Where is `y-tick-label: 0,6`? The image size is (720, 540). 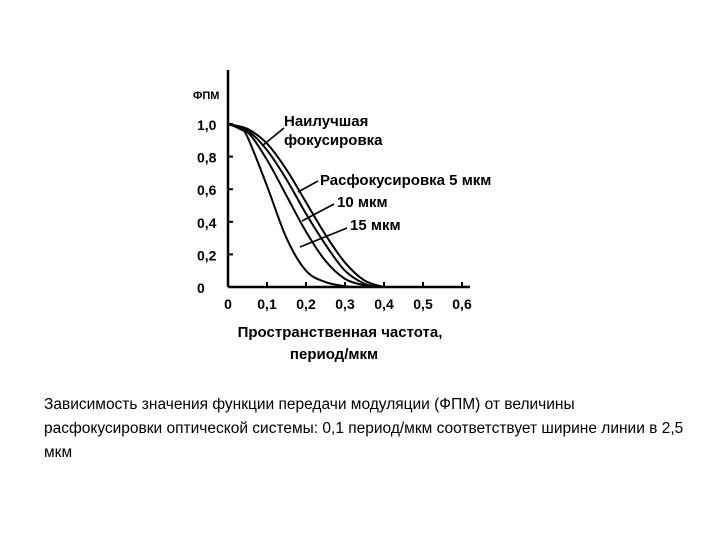 y-tick-label: 0,6 is located at coordinates (207, 190).